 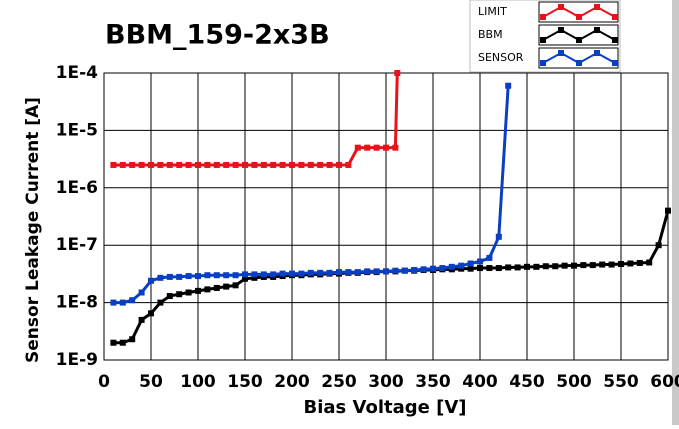 What do you see at coordinates (198, 382) in the screenshot?
I see `x-tick-label: 100` at bounding box center [198, 382].